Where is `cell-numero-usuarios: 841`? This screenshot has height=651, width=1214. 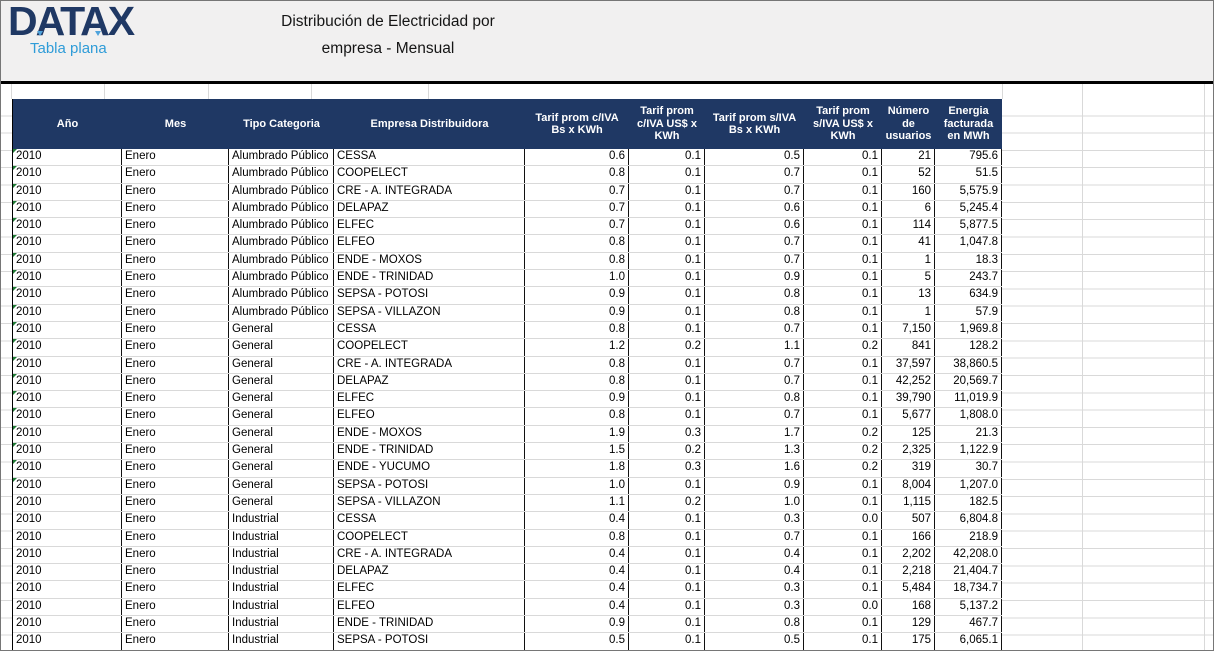
cell-numero-usuarios: 841 is located at coordinates (908, 347).